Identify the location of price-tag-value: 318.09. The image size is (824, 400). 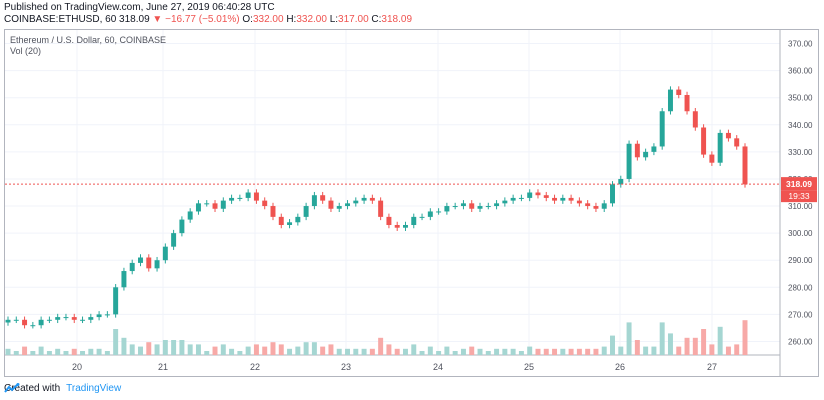
(799, 184).